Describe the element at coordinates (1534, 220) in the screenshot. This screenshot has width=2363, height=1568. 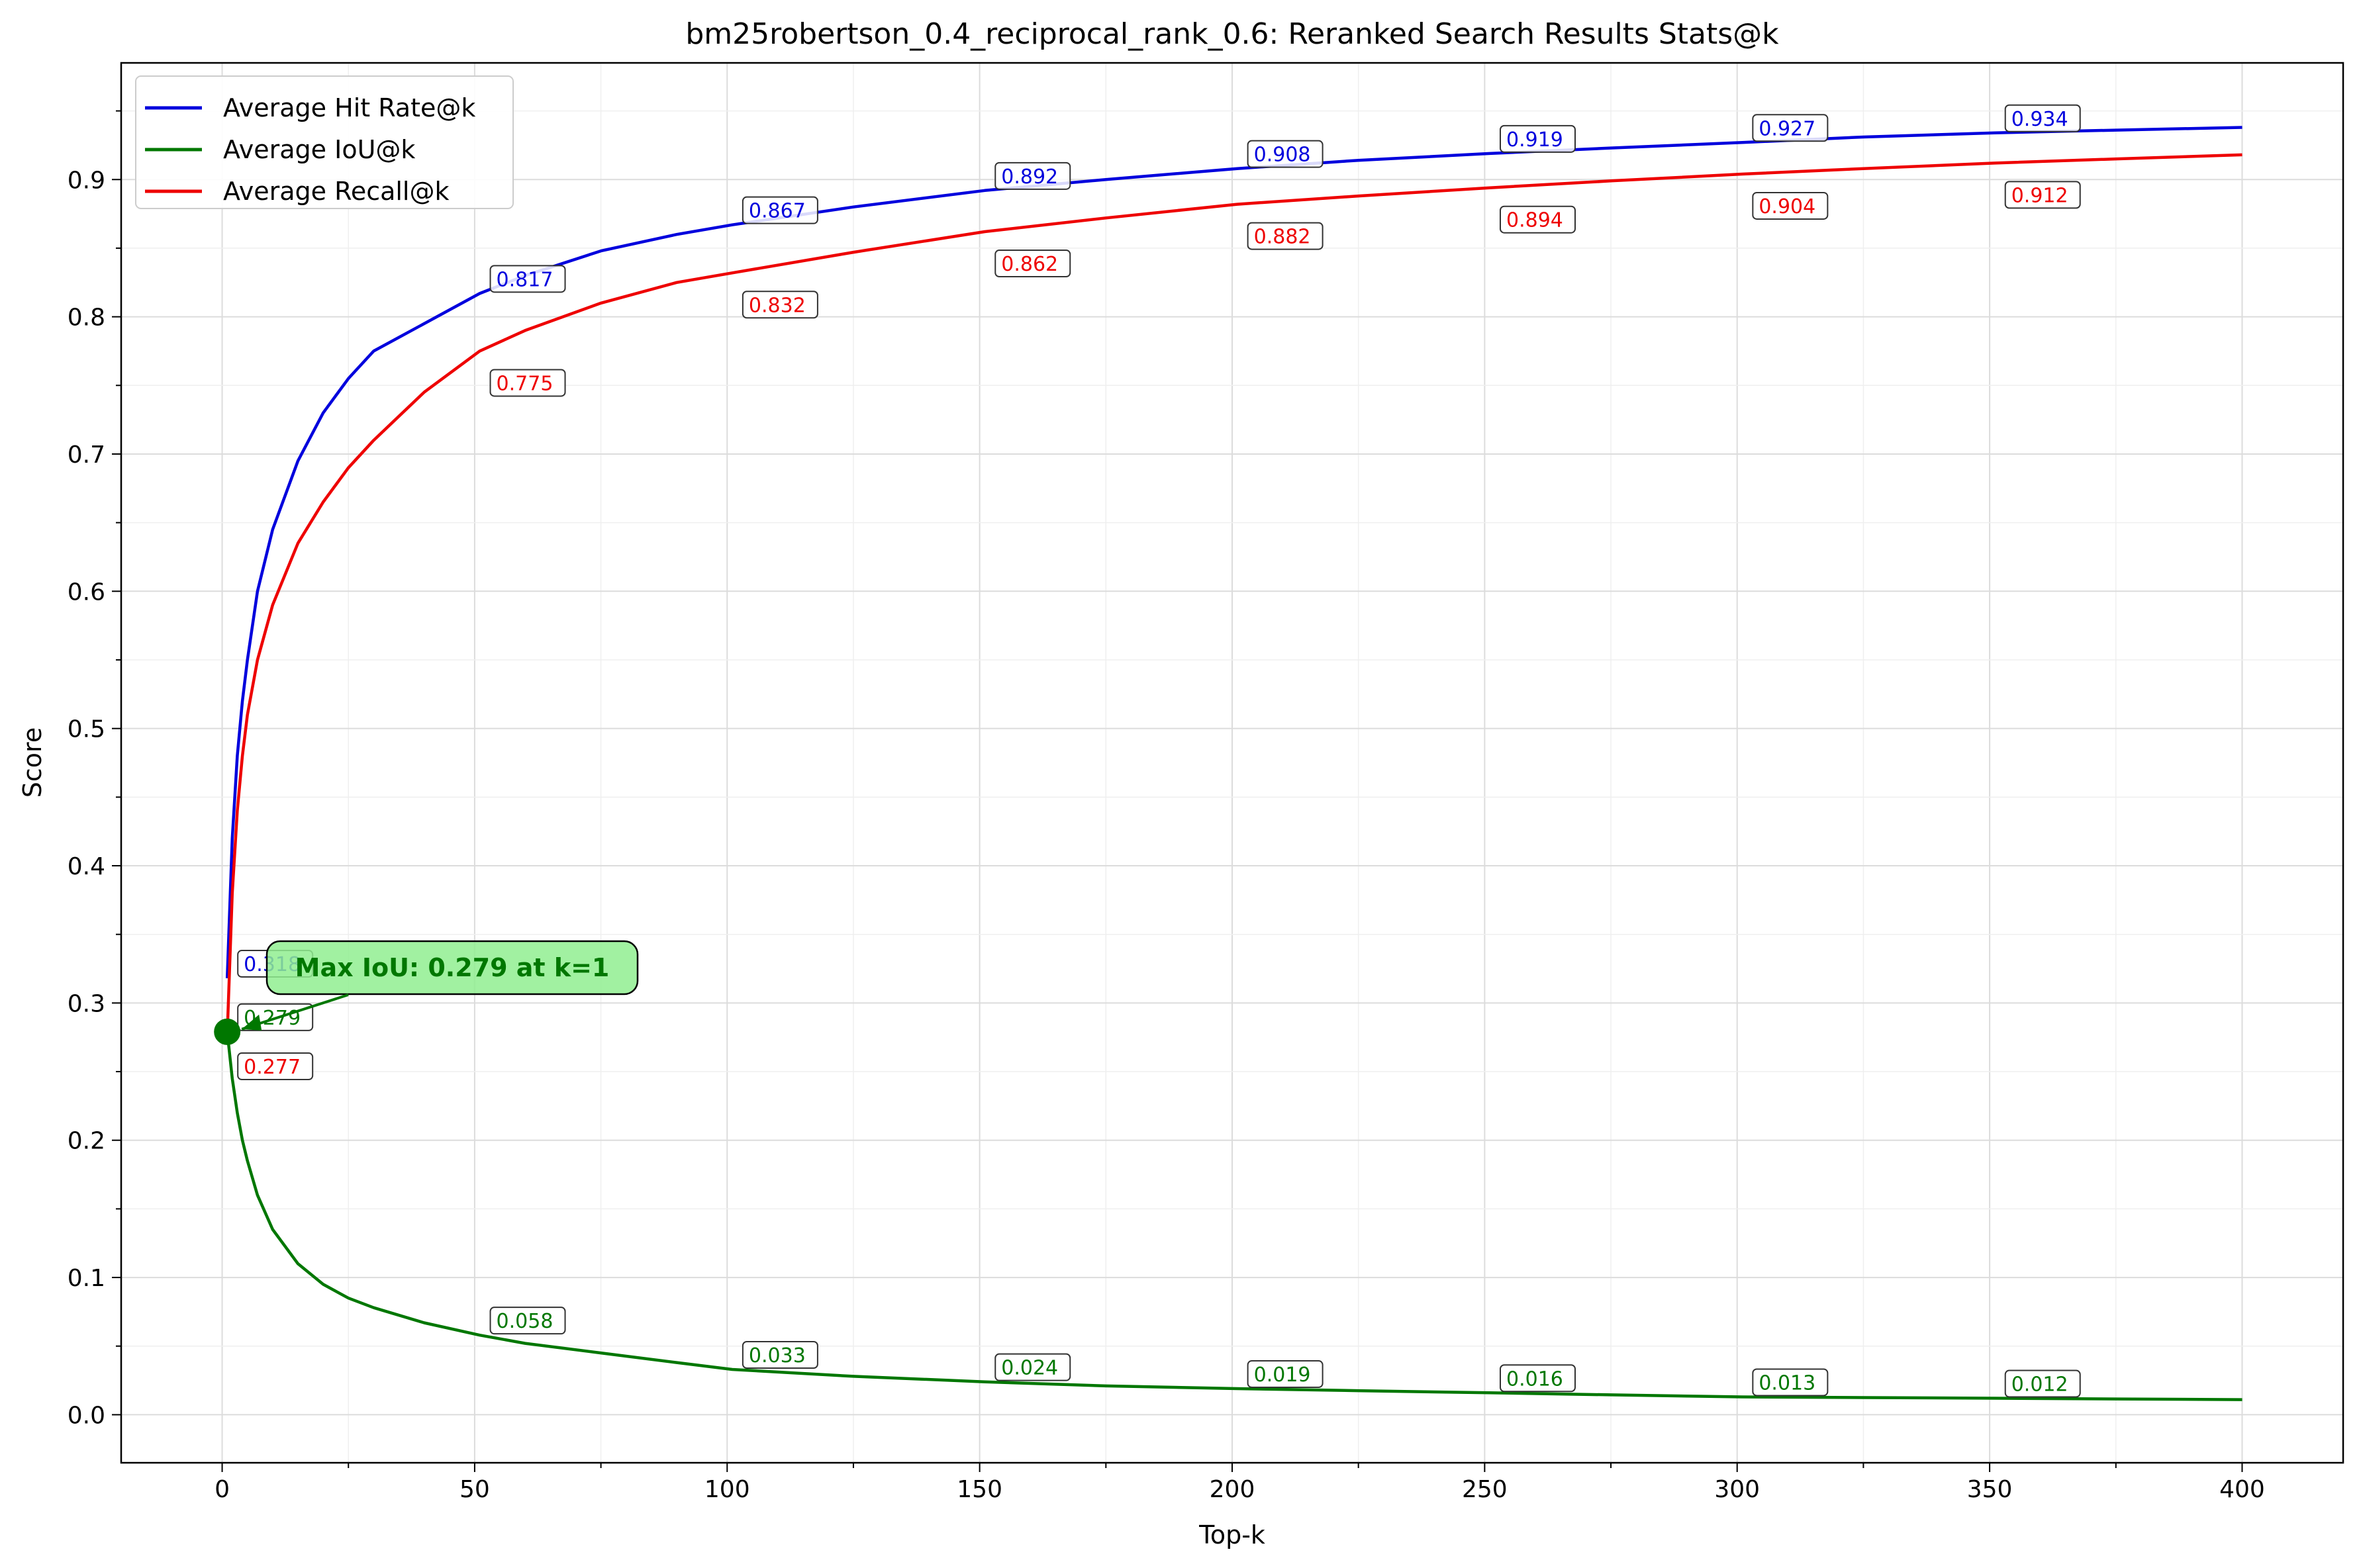
I see `data-label: 0.894` at that location.